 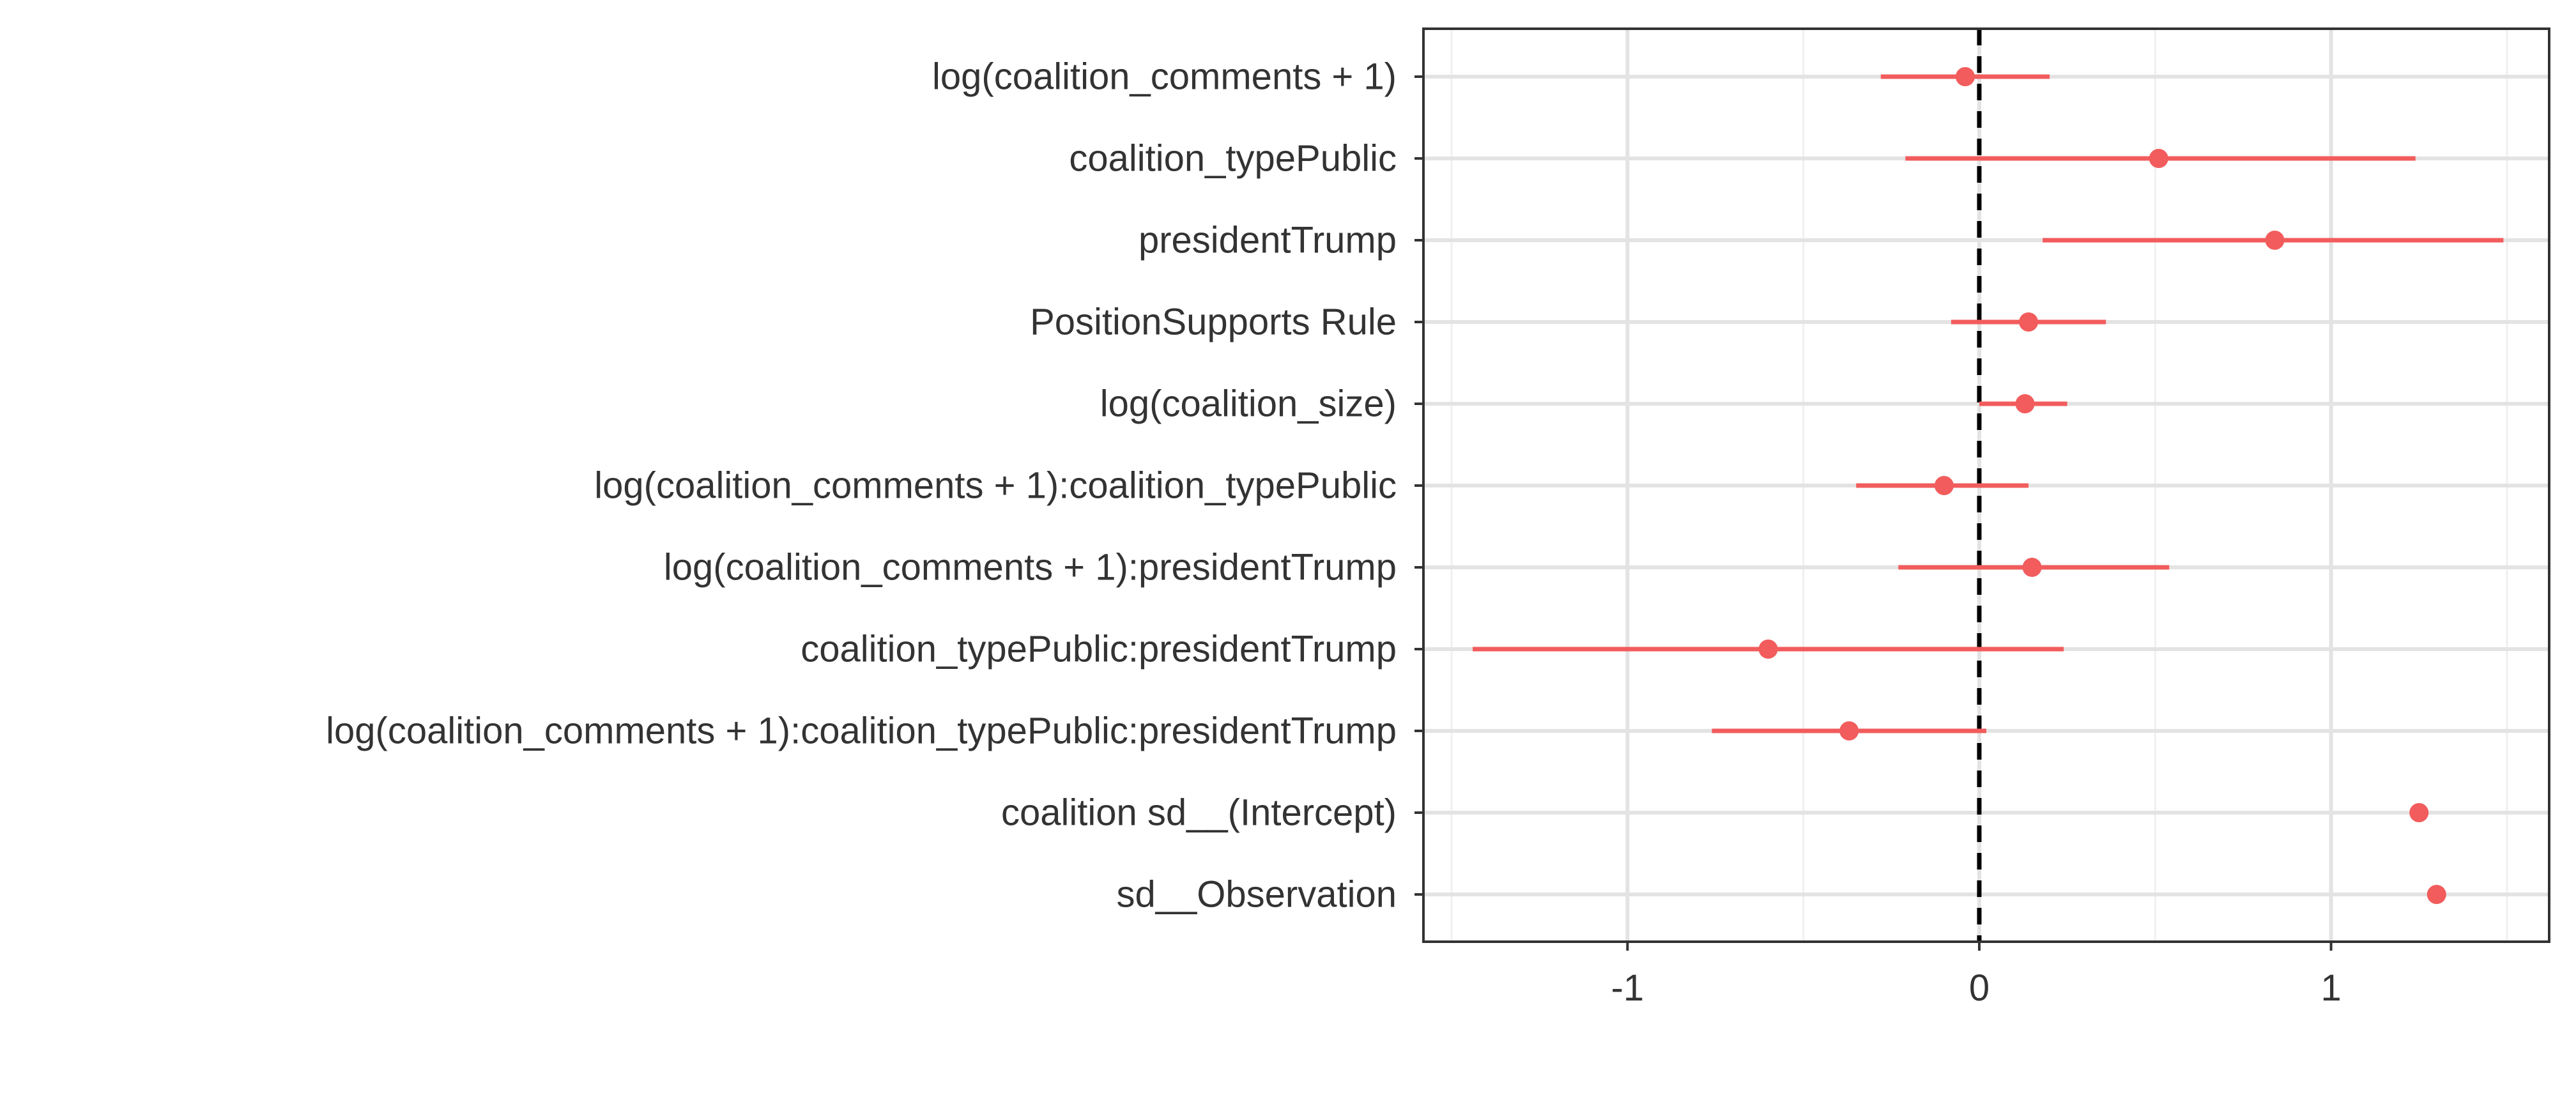 What do you see at coordinates (1164, 77) in the screenshot?
I see `y-tick-label: log(coalition_comments + 1)` at bounding box center [1164, 77].